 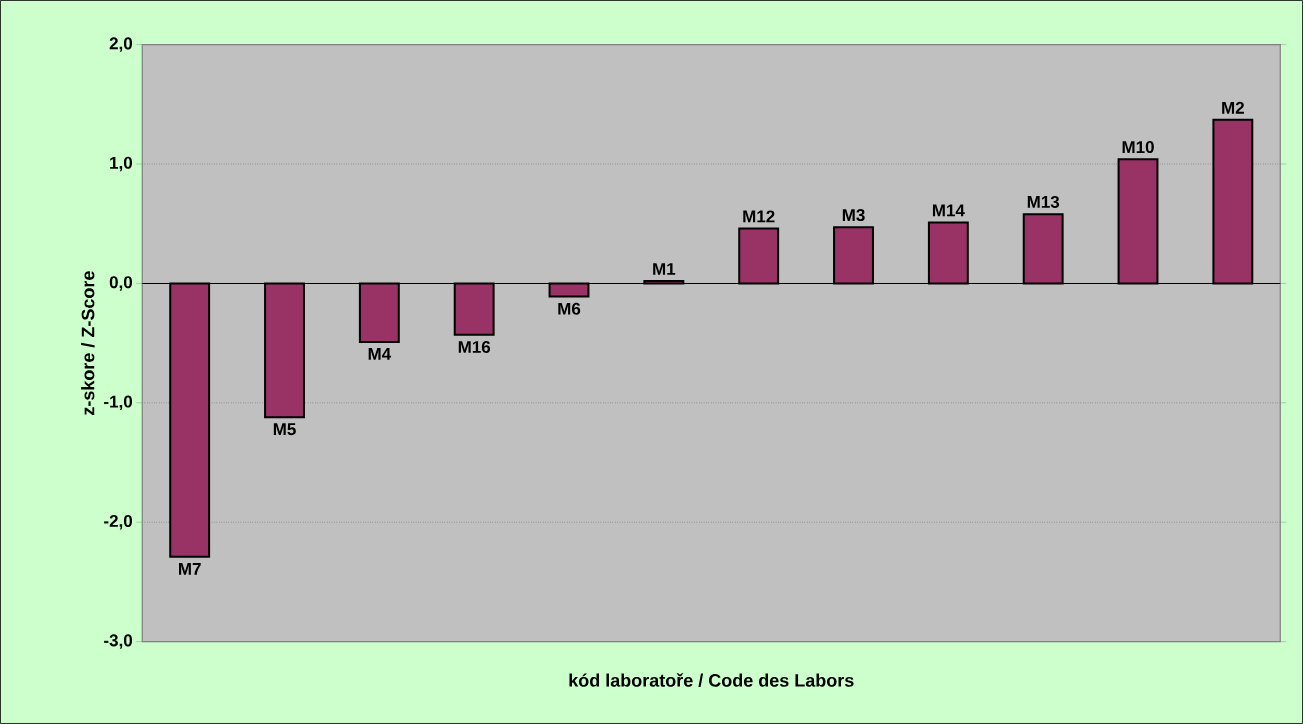 What do you see at coordinates (121, 283) in the screenshot?
I see `y-tick-label: 0,0` at bounding box center [121, 283].